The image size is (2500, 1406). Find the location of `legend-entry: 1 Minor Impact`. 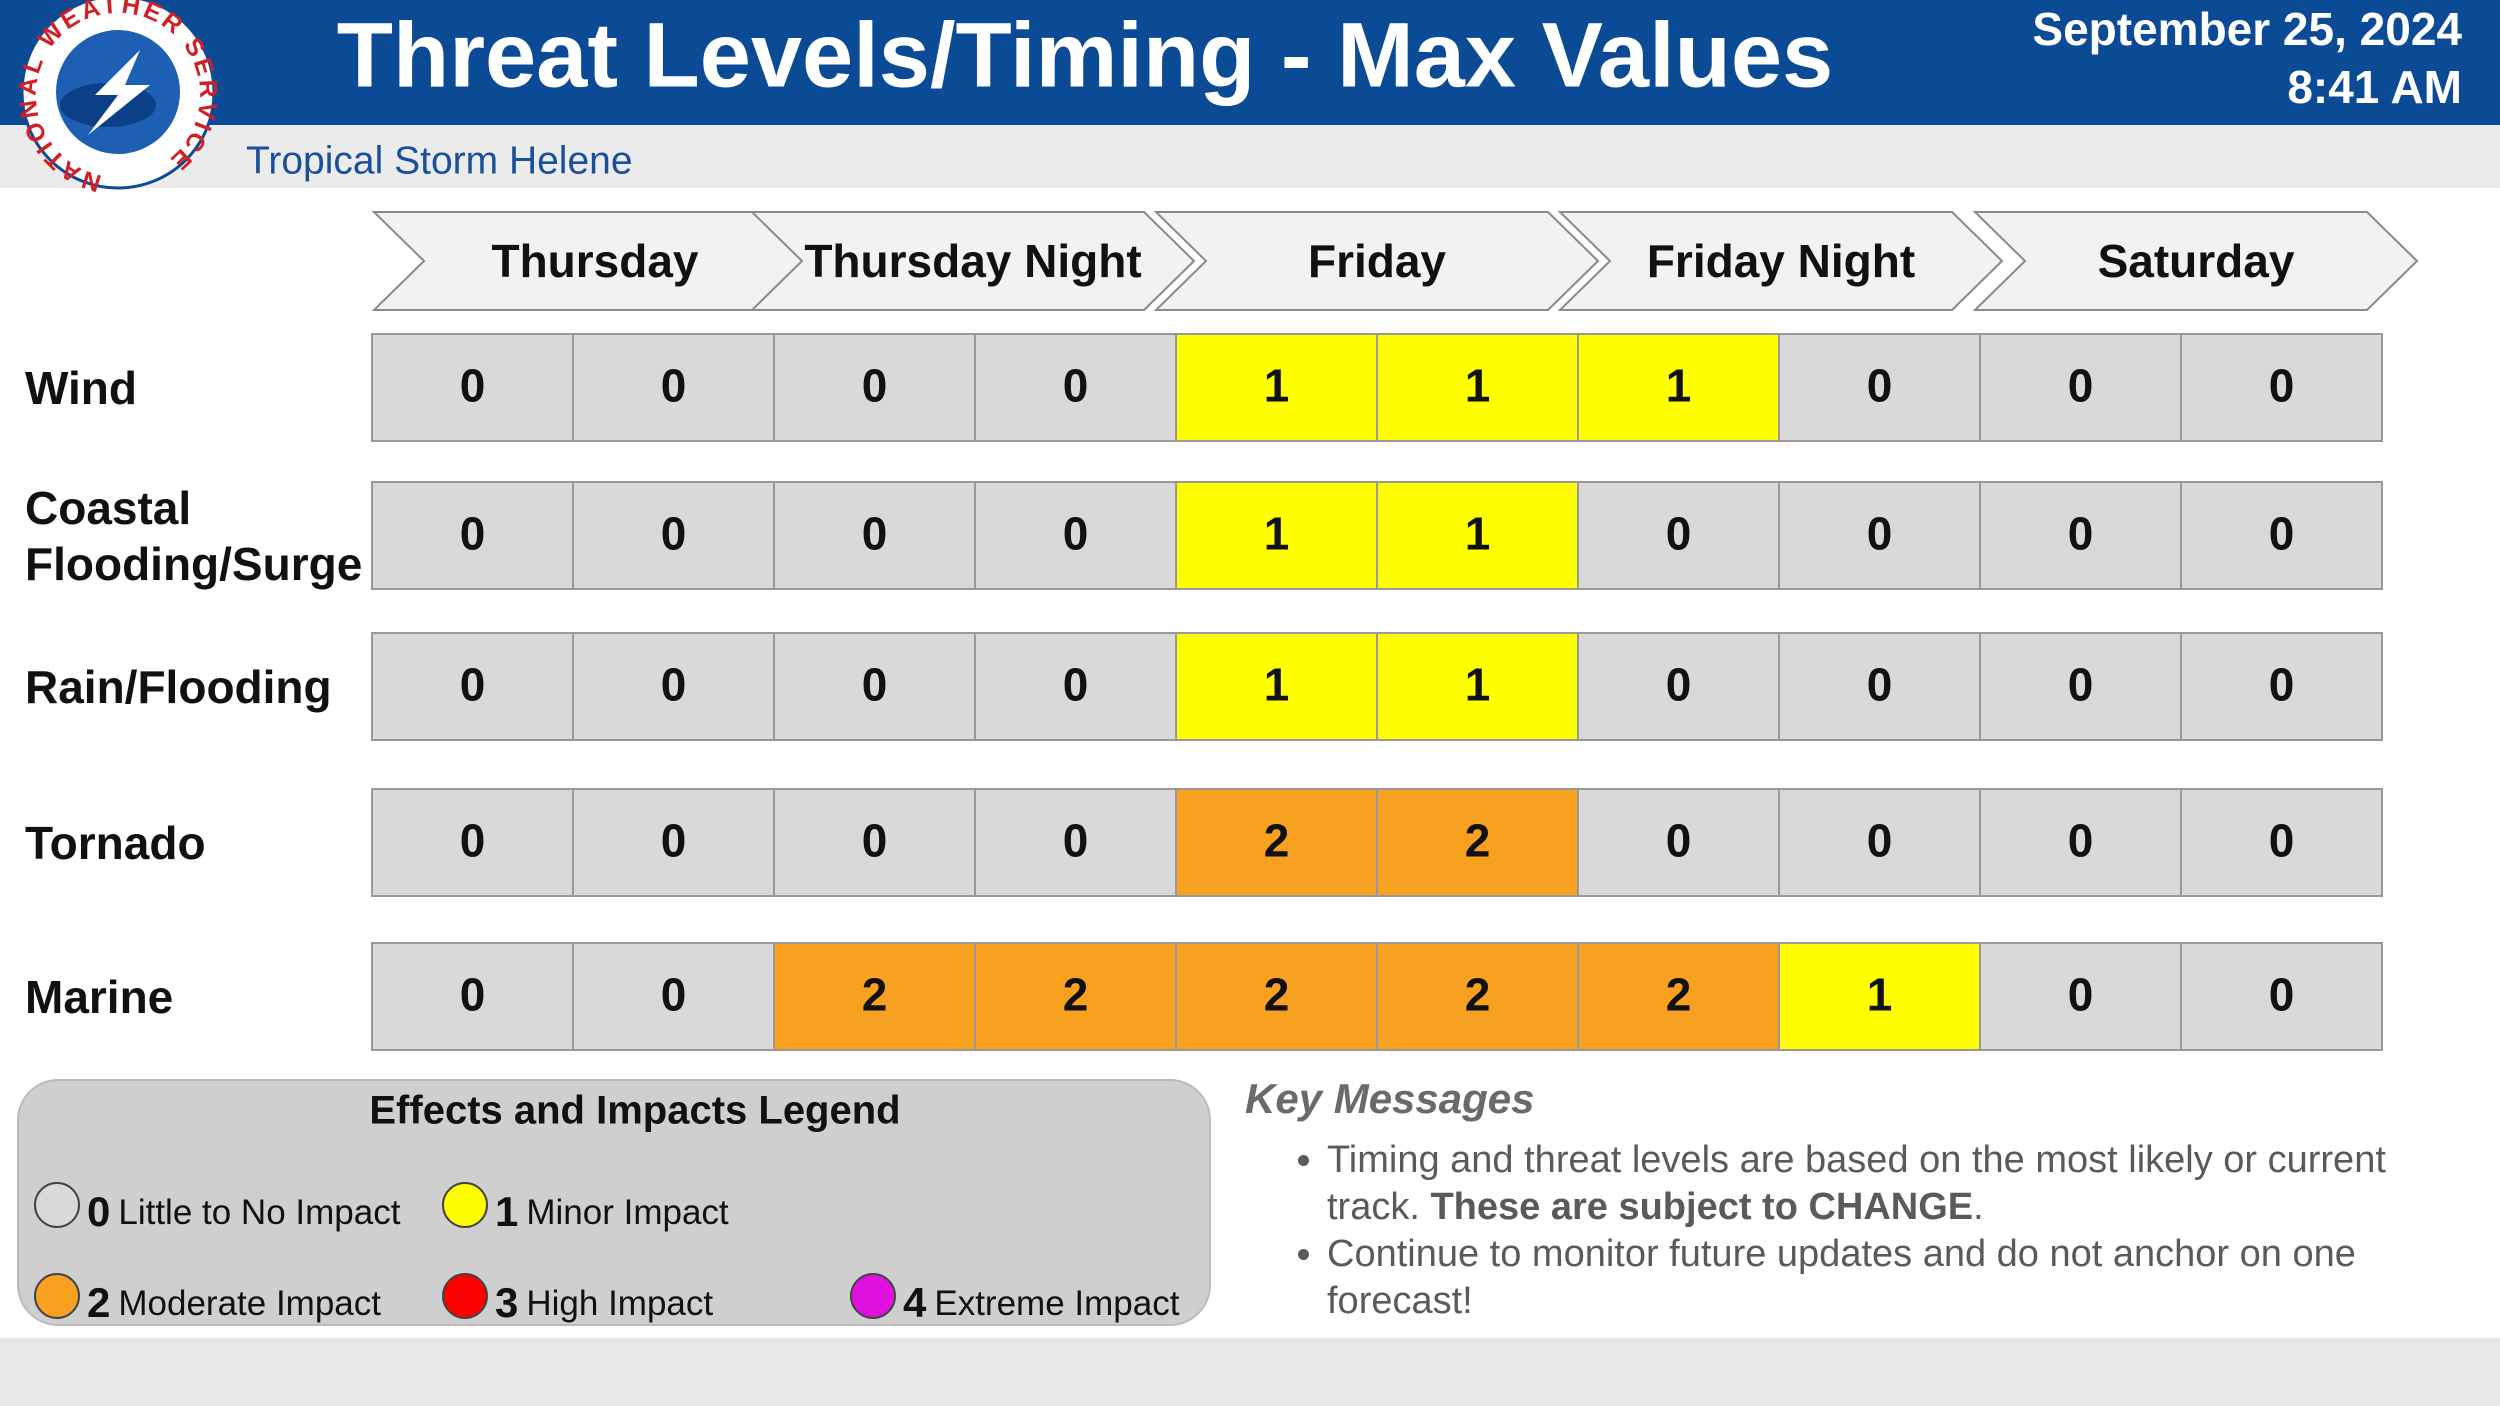

legend-entry: 1 Minor Impact is located at coordinates (612, 1211).